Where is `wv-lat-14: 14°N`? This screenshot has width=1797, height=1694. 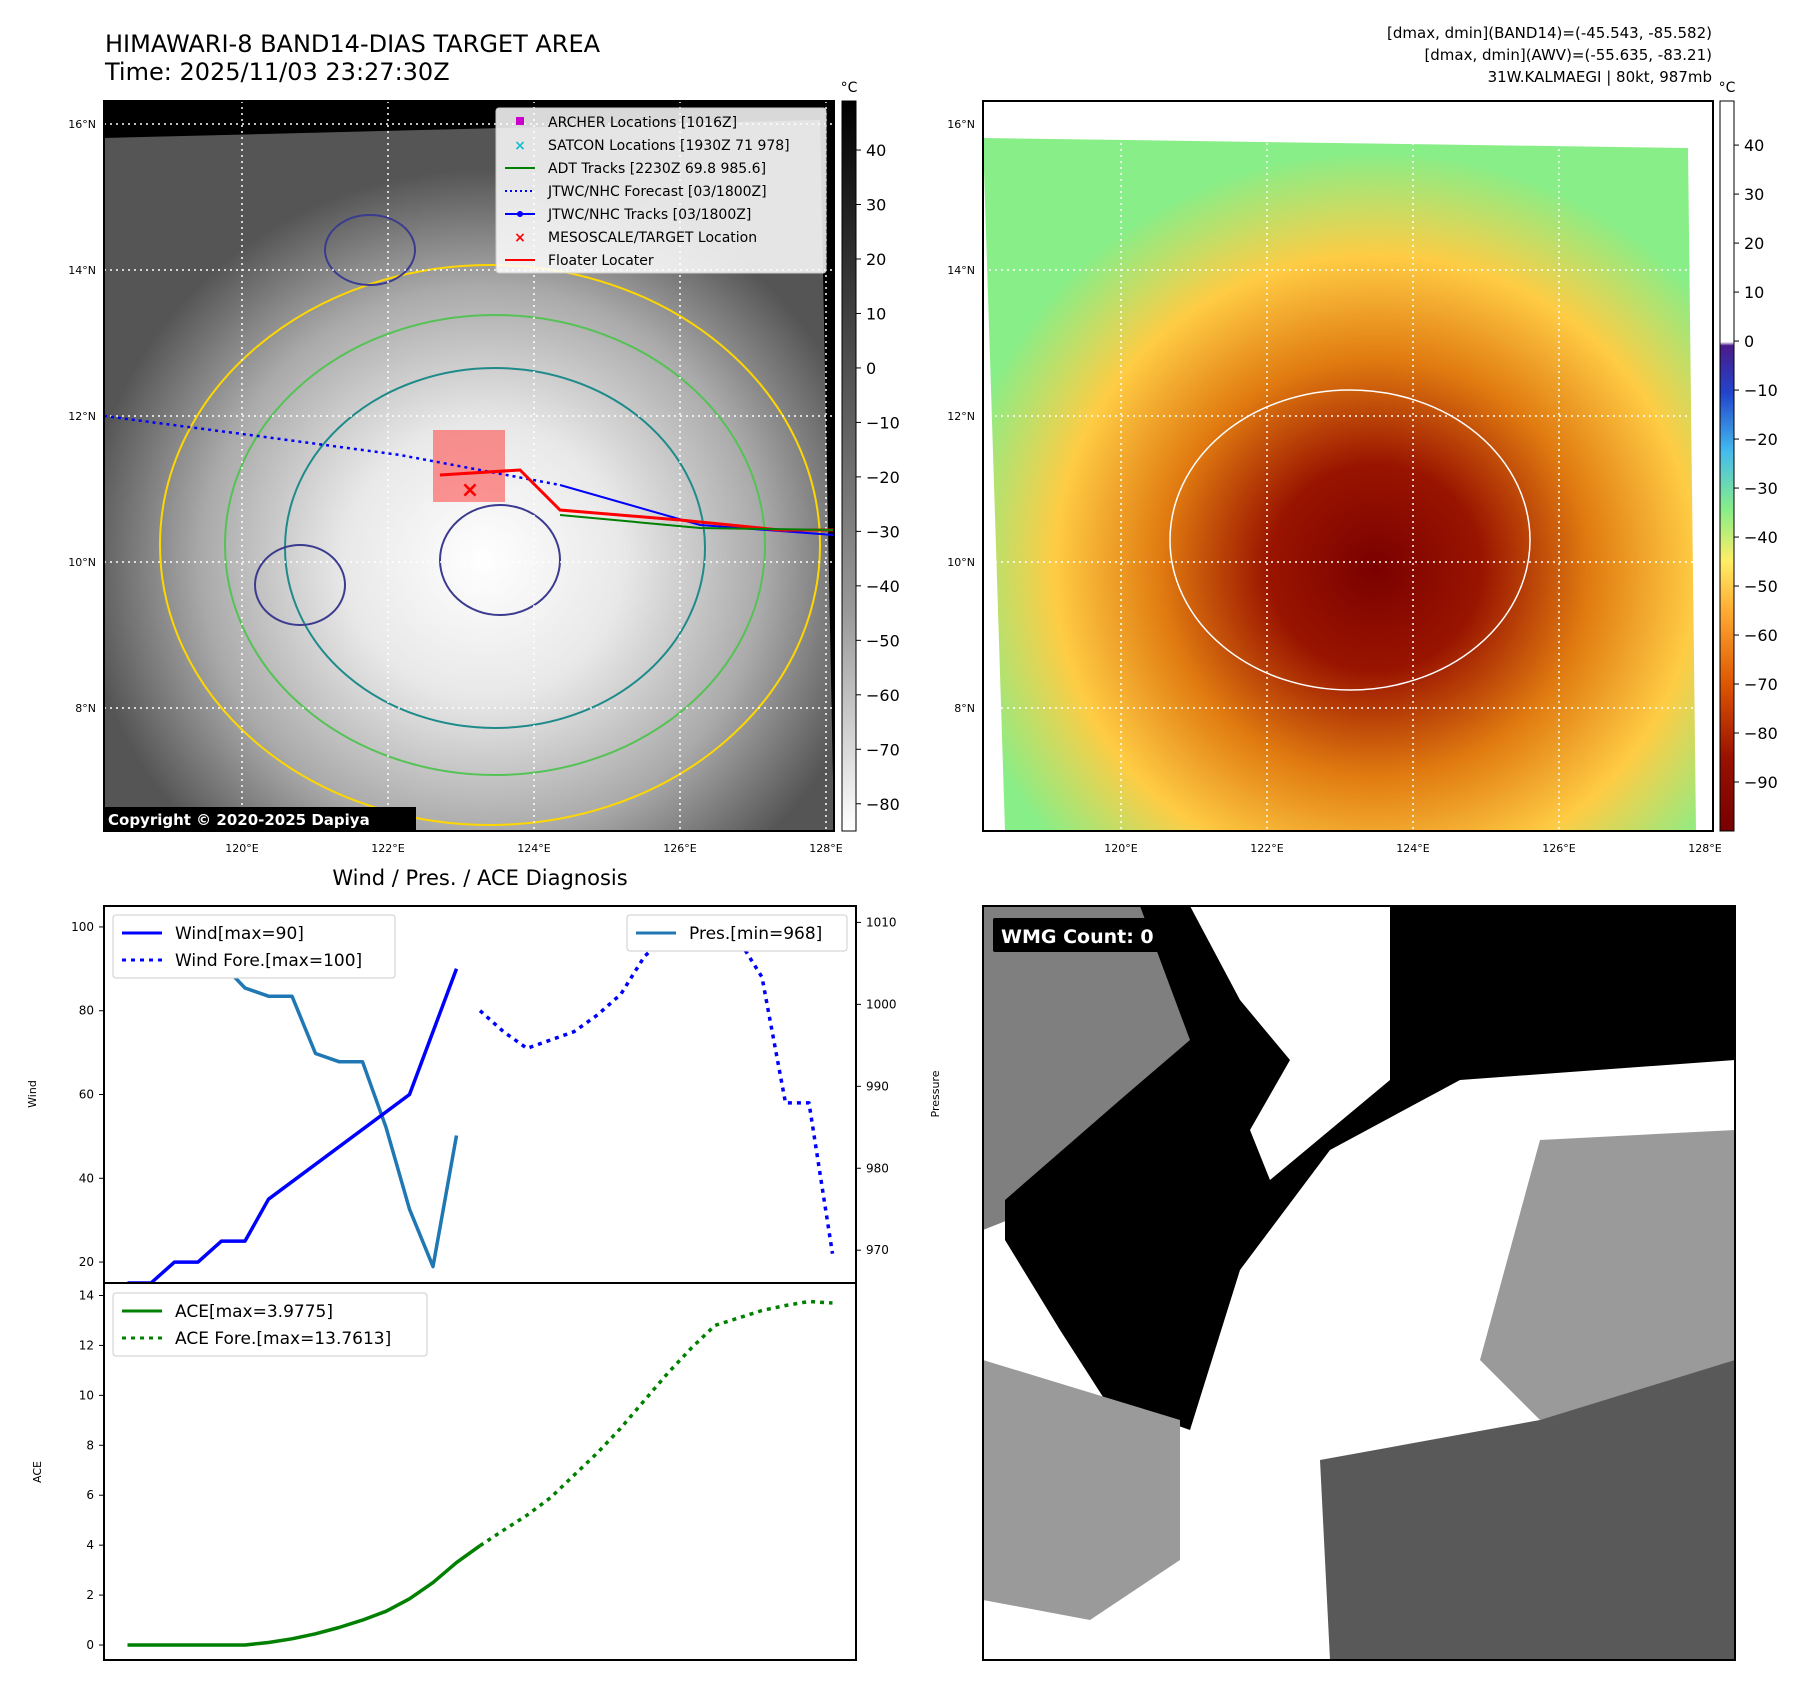 wv-lat-14: 14°N is located at coordinates (961, 270).